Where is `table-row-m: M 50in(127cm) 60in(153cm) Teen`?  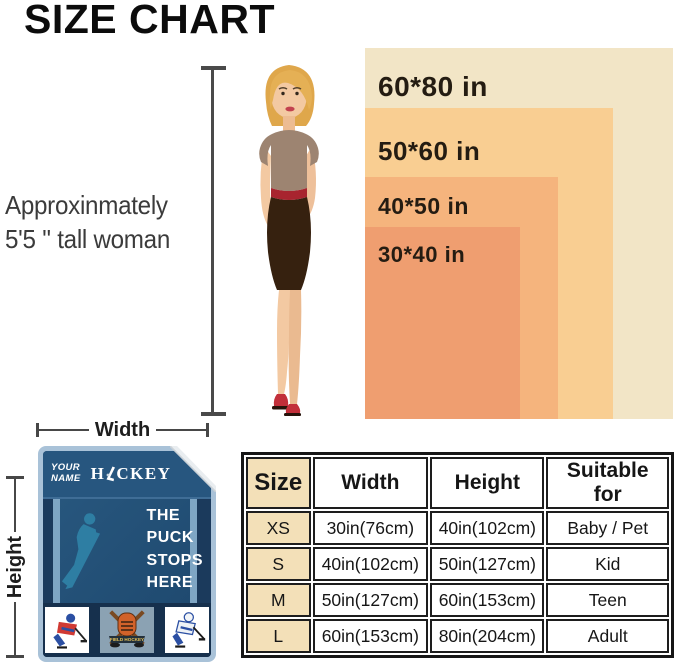
table-row-m: M 50in(127cm) 60in(153cm) Teen is located at coordinates (457, 600).